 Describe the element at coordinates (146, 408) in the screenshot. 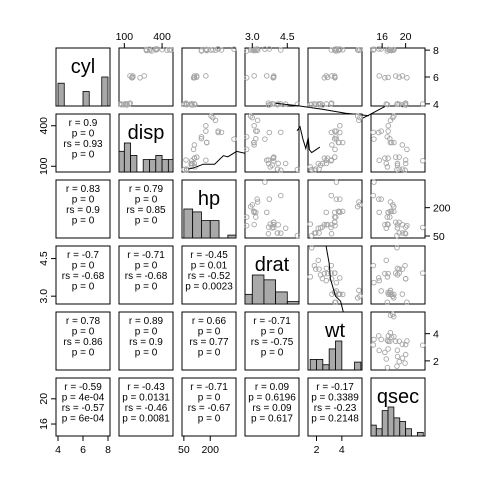

I see `stat-qsec-disp-2: rs = -0.46` at that location.